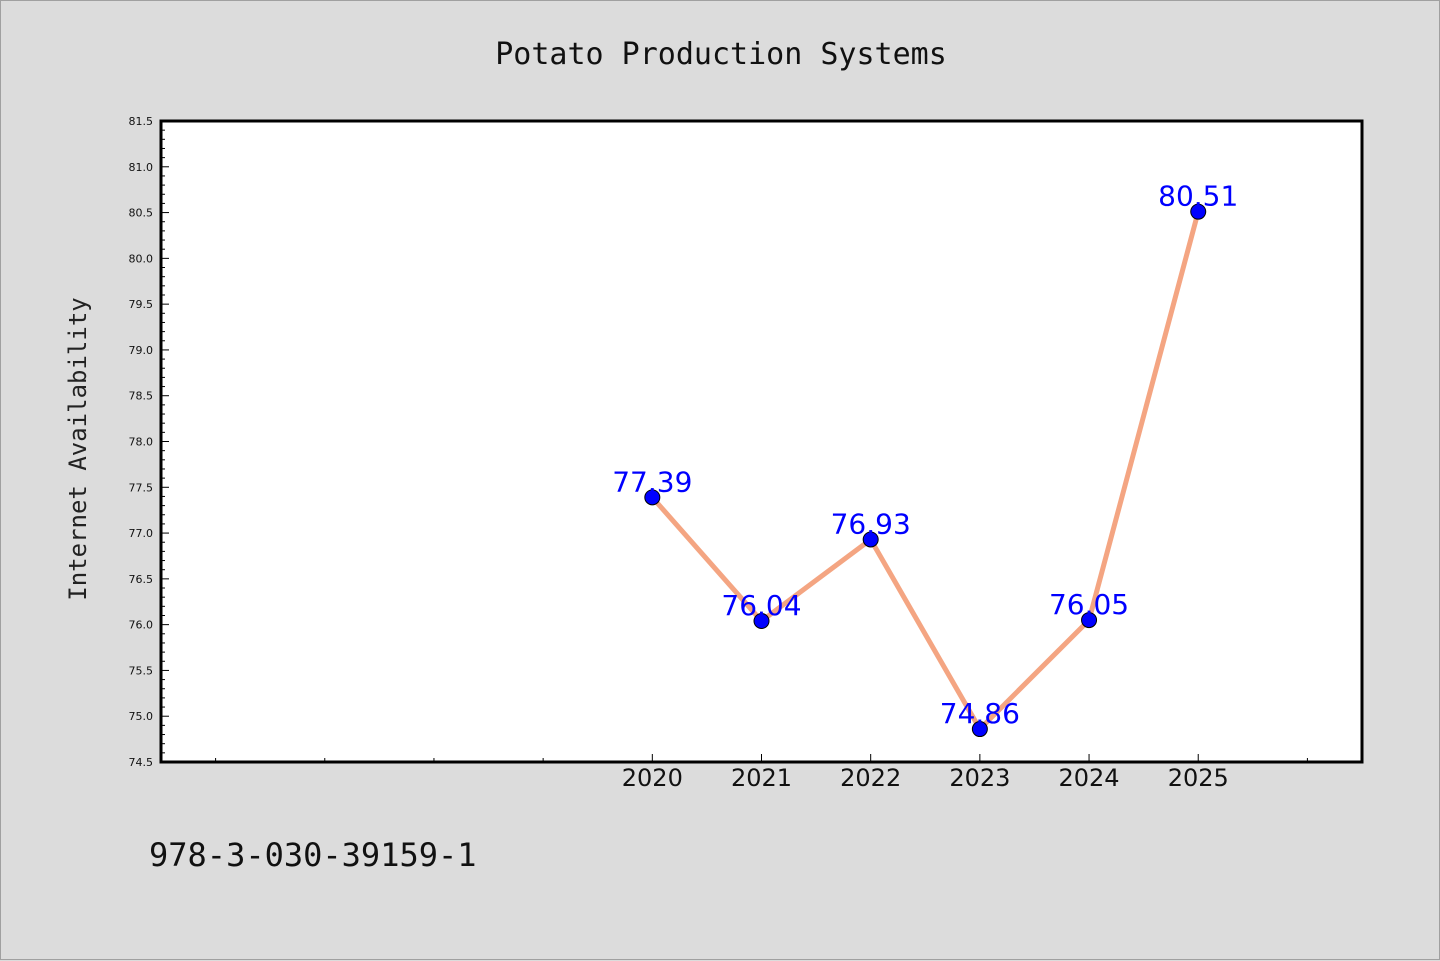 This screenshot has height=961, width=1440. I want to click on y-tick-label: 74.5, so click(141, 762).